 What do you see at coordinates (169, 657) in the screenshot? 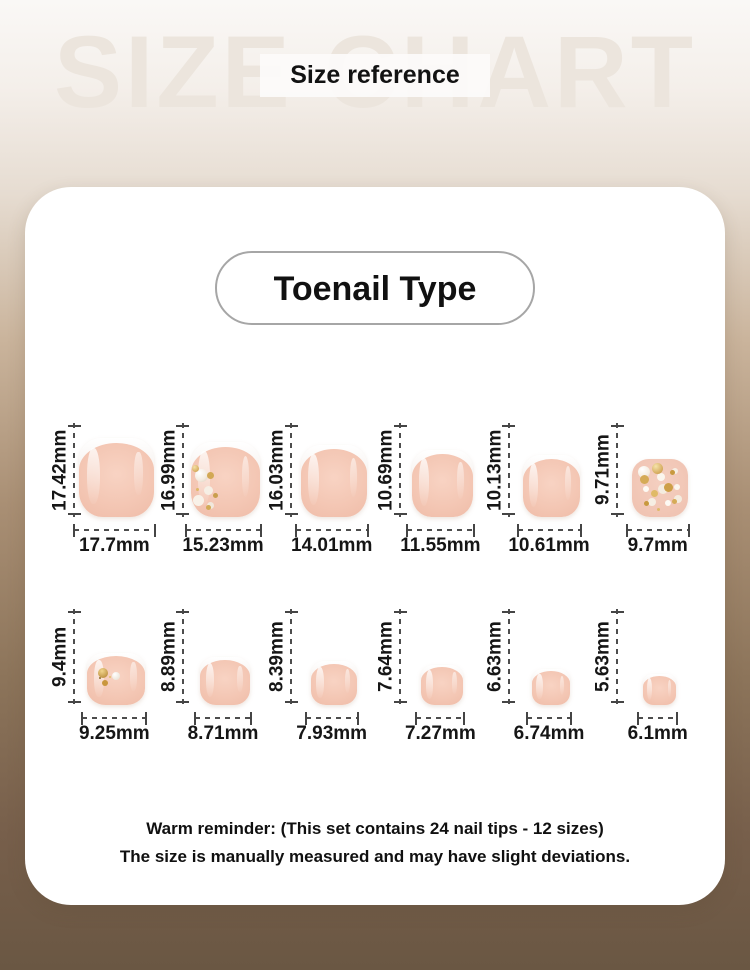
I see `height-measurement-label: 8.89mm` at bounding box center [169, 657].